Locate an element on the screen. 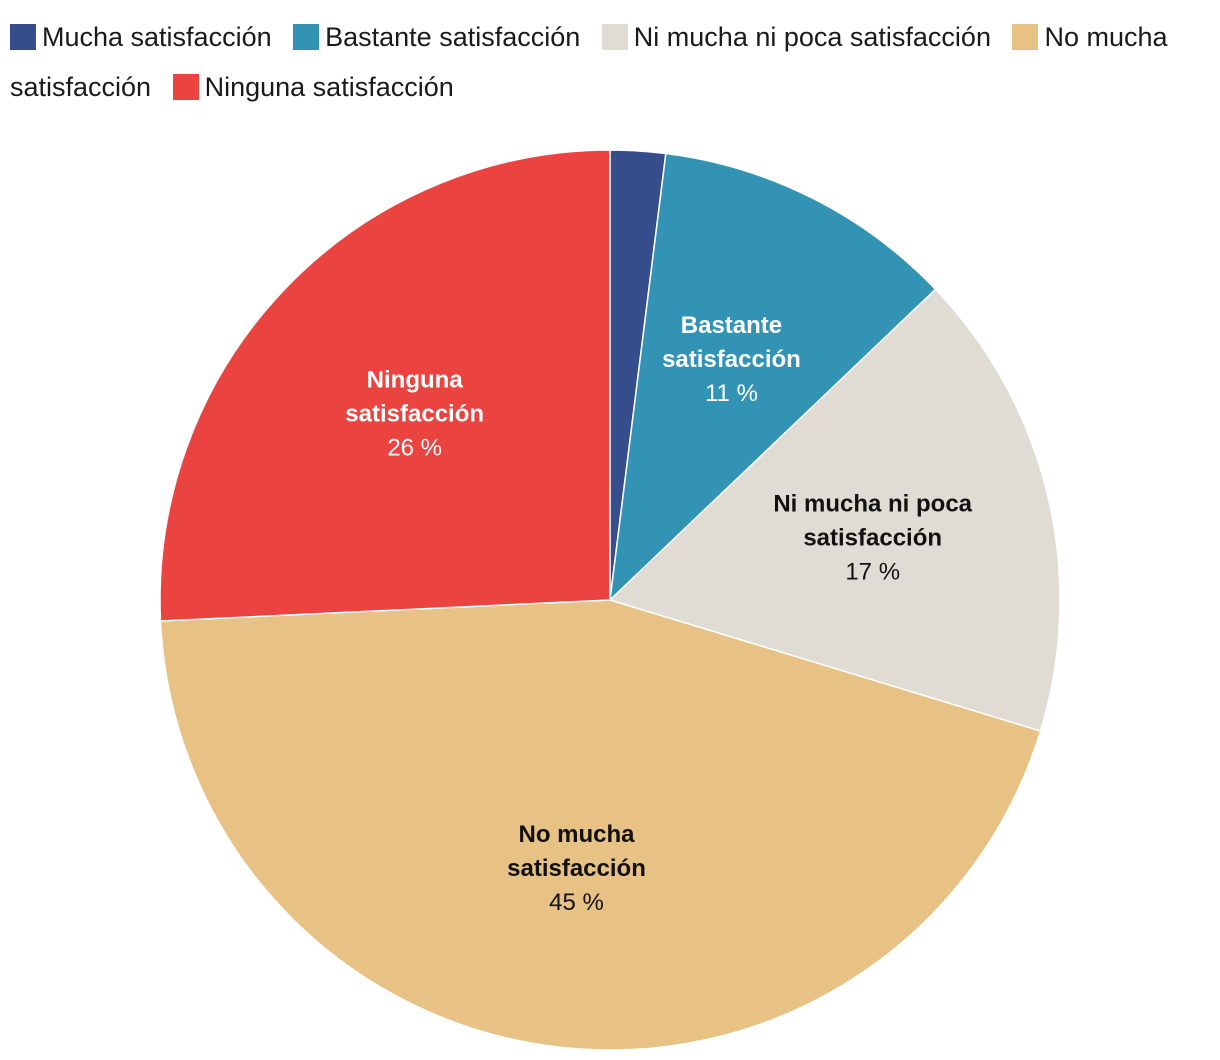  slice-label-bastante: Bastante satisfacción 11 % is located at coordinates (731, 359).